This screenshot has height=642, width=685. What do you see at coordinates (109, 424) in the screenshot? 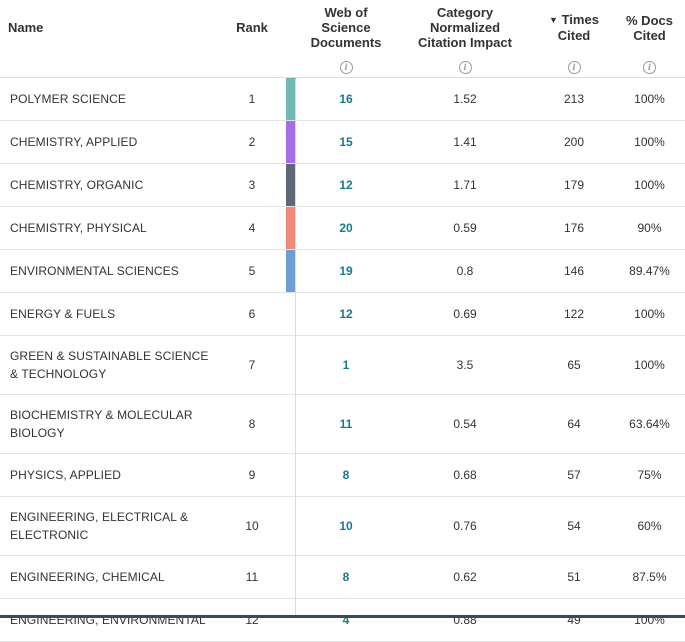
I see `category-name: BIOCHEMISTRY & MOLECULAR BIOLOGY` at bounding box center [109, 424].